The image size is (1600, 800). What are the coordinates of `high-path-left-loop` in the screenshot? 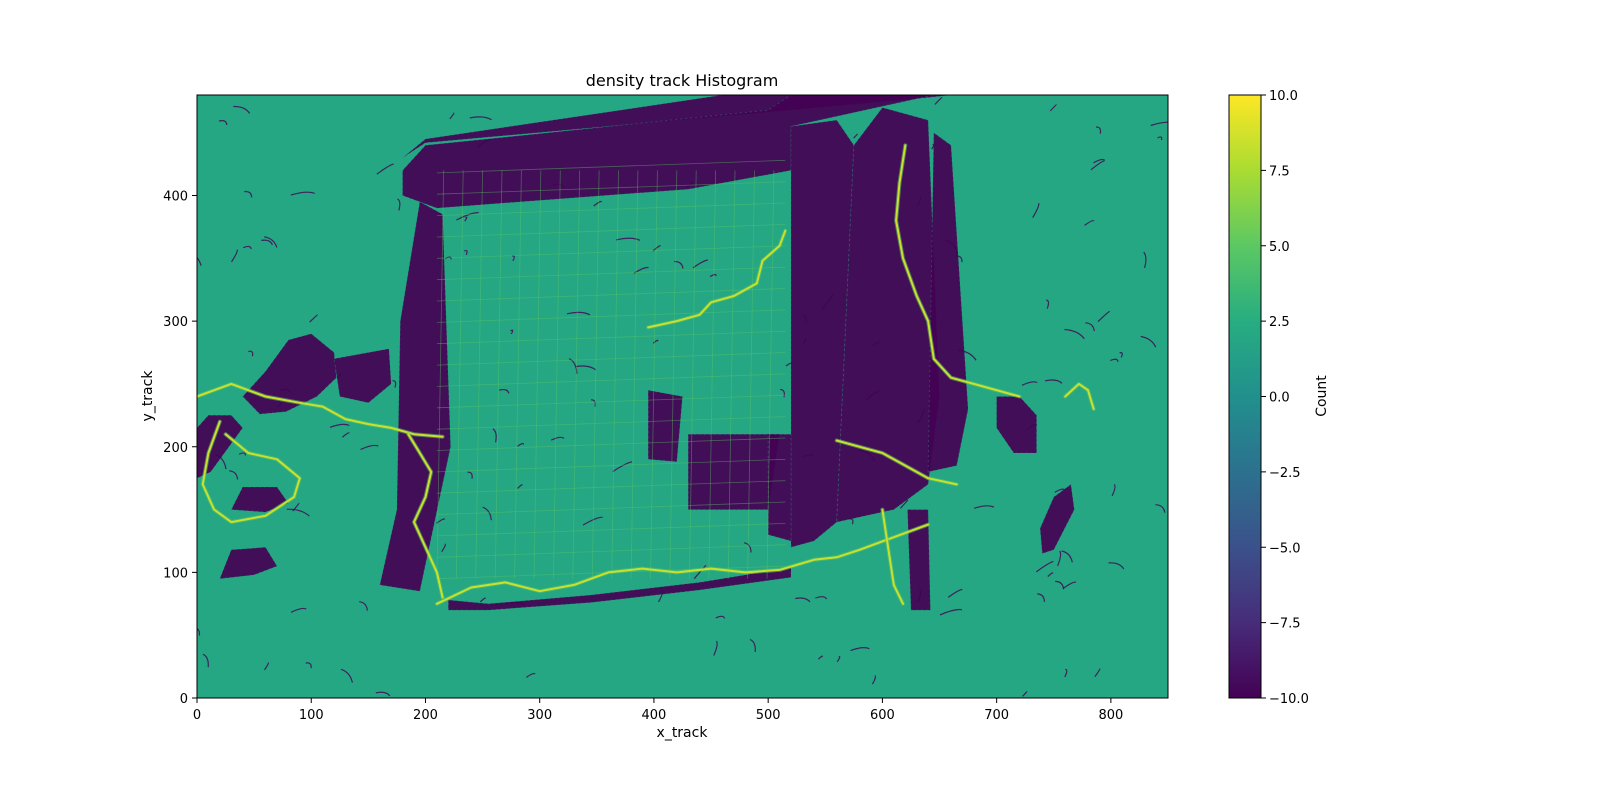 It's located at (251, 472).